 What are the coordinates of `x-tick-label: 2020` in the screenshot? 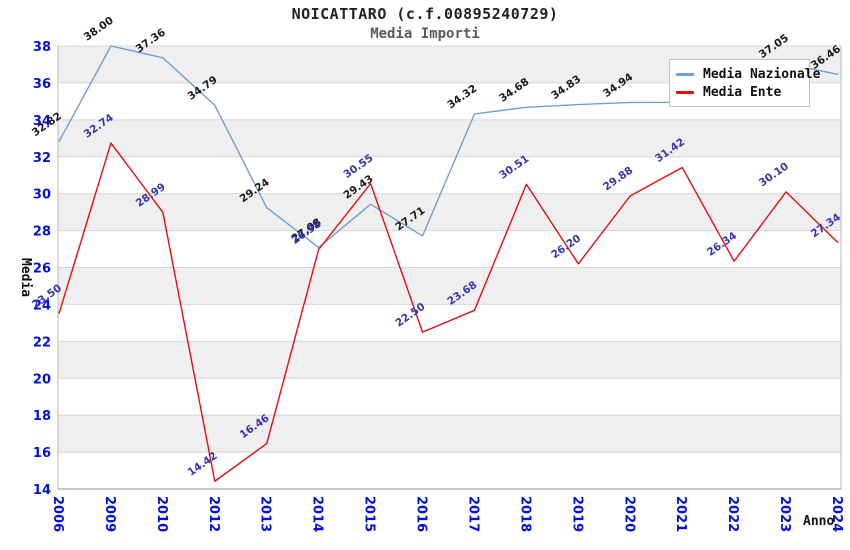 It's located at (628, 514).